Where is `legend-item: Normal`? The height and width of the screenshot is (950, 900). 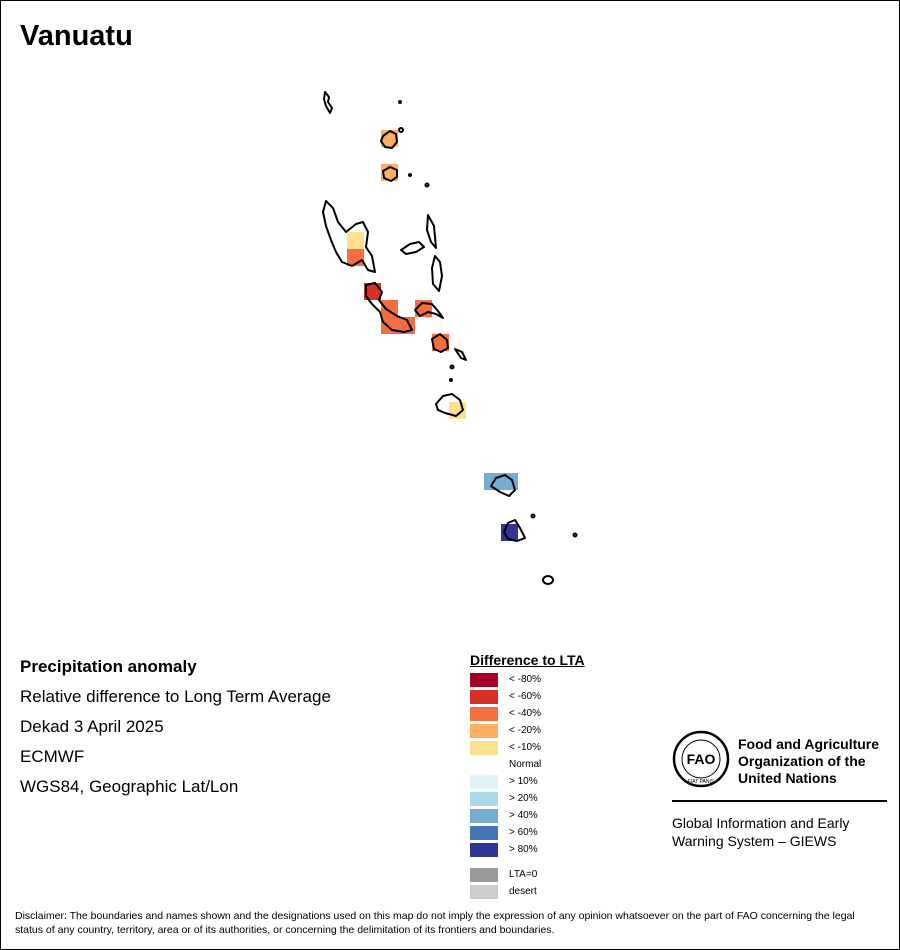 legend-item: Normal is located at coordinates (527, 765).